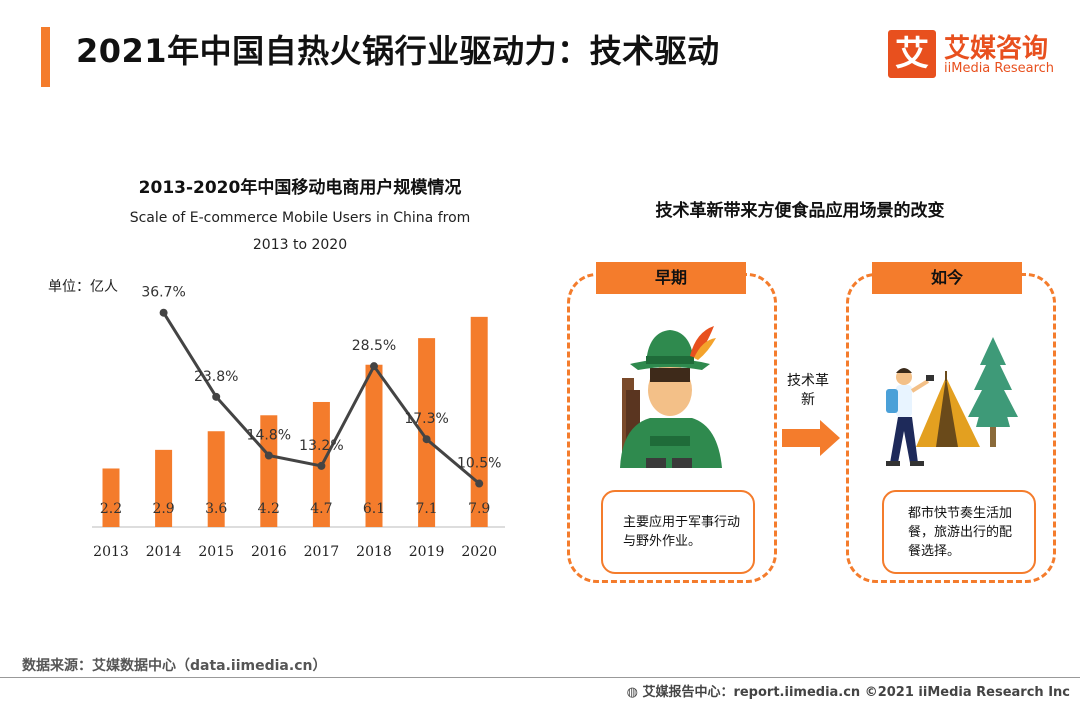 This screenshot has width=1080, height=702. I want to click on panel-now-note: 都市快节奏生活加餐，旅游出行的配餐选择。, so click(959, 532).